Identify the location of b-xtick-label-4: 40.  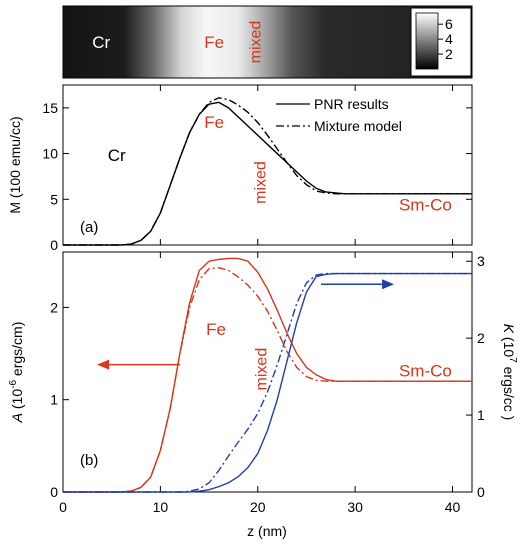
(453, 507).